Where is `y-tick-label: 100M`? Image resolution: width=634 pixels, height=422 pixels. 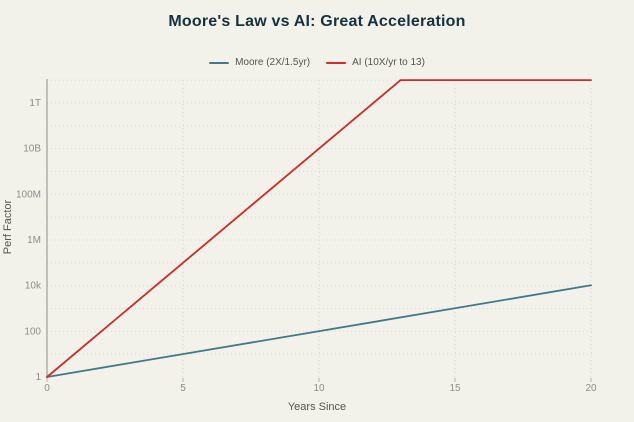
y-tick-label: 100M is located at coordinates (28, 194).